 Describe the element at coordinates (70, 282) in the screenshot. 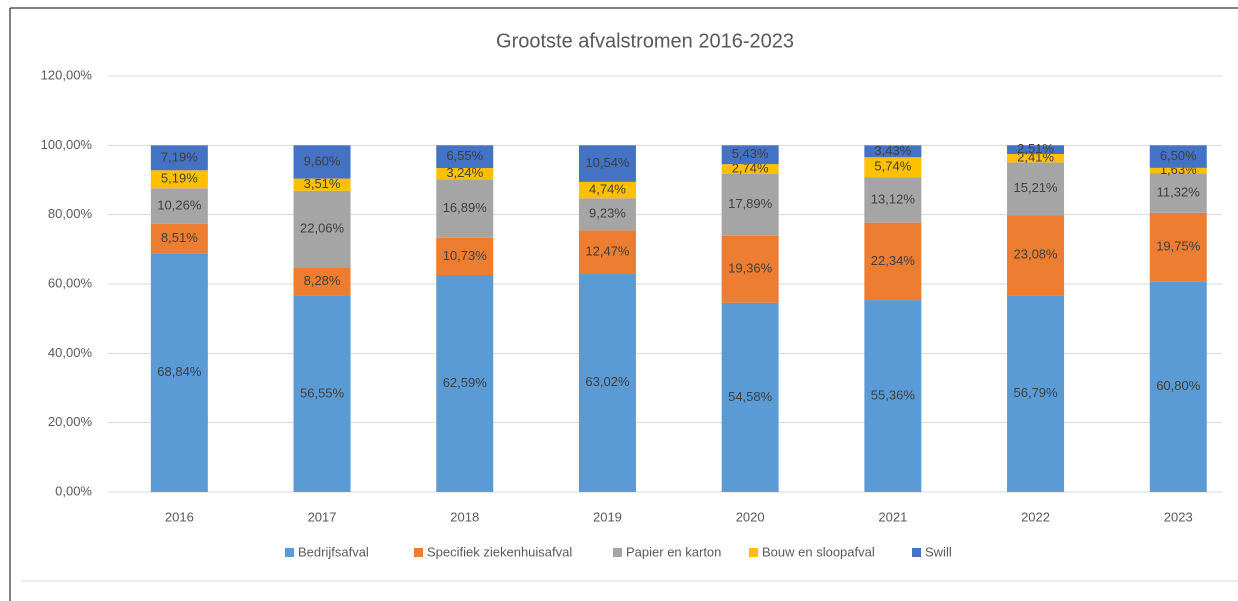

I see `y-tick-label: 60,00%` at that location.